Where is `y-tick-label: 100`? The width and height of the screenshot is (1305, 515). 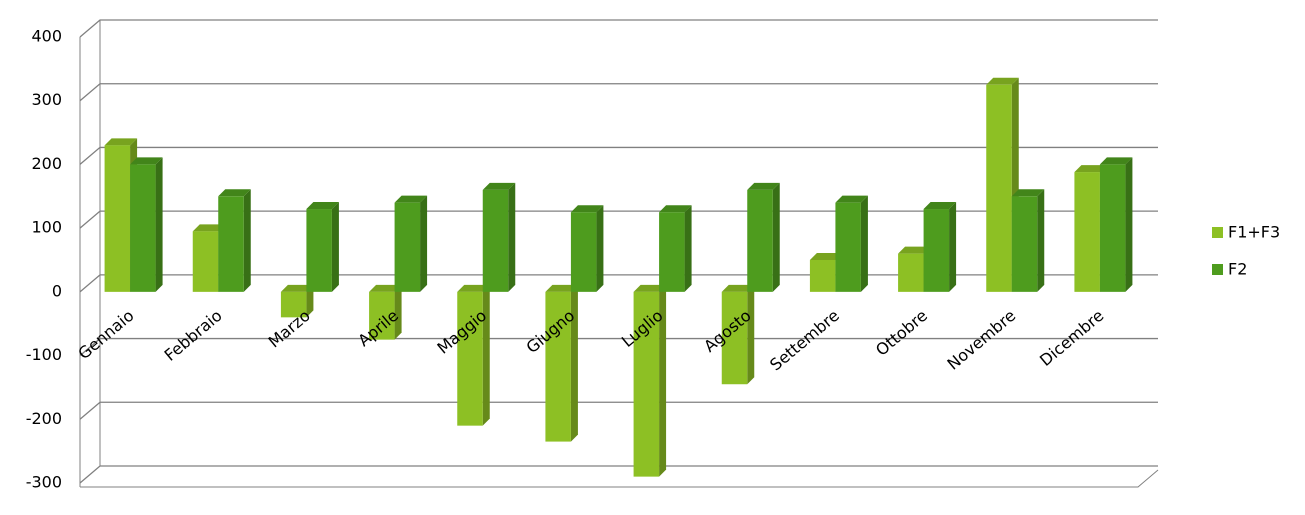 y-tick-label: 100 is located at coordinates (46, 227).